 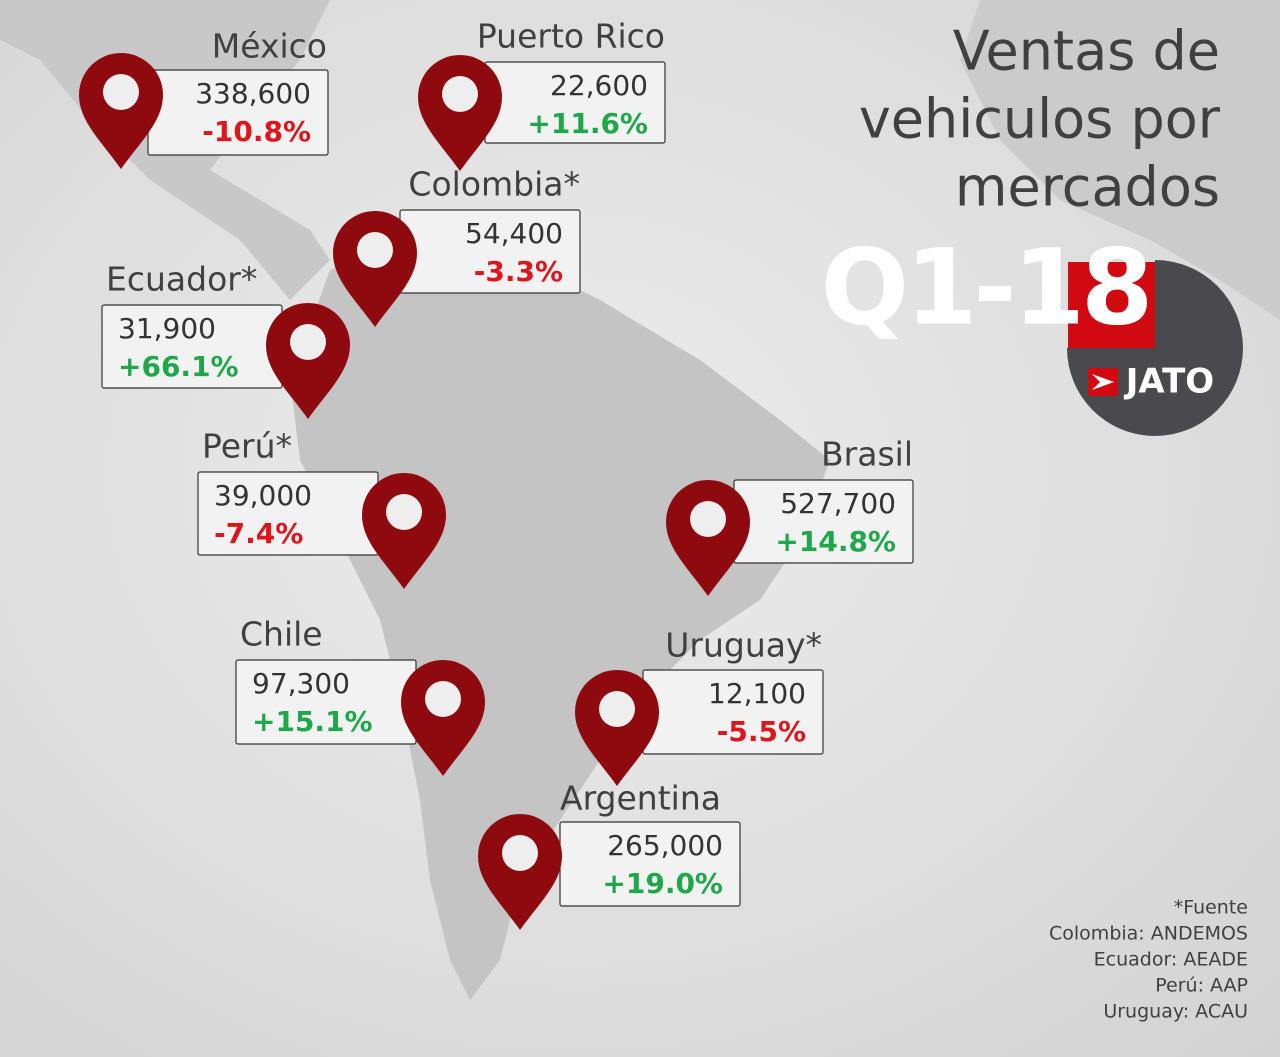 I want to click on market-name: Argentina, so click(x=640, y=798).